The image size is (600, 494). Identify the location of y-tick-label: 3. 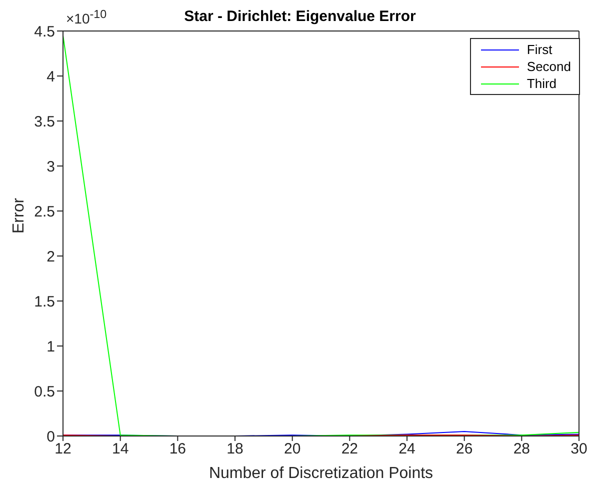
(50, 167).